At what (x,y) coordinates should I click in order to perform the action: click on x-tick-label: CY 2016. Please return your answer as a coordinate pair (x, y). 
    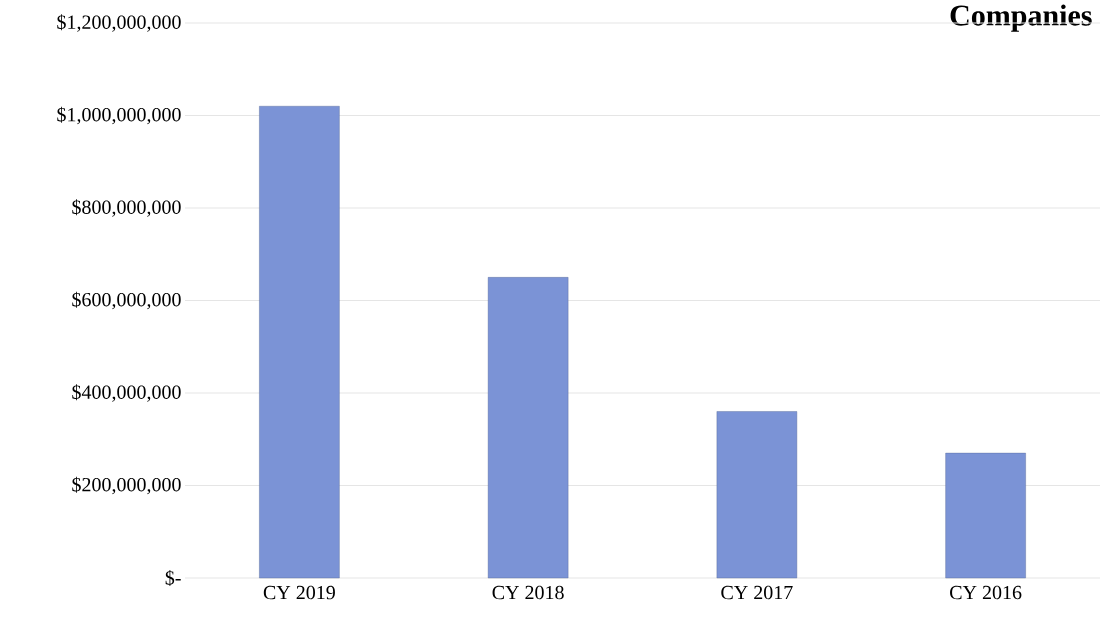
    Looking at the image, I should click on (986, 592).